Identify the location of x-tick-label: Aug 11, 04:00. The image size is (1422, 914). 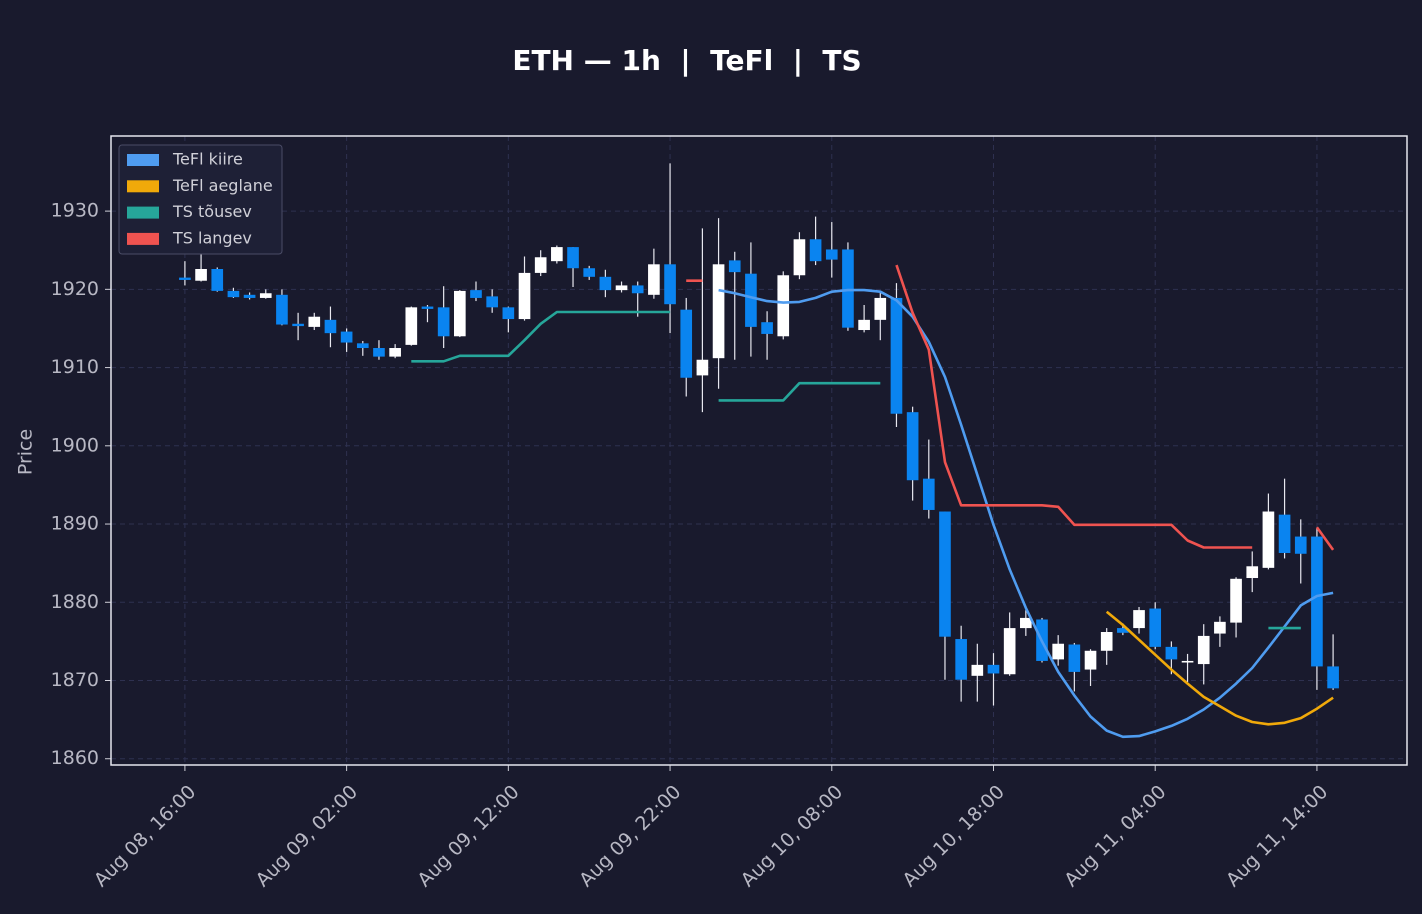
(1115, 836).